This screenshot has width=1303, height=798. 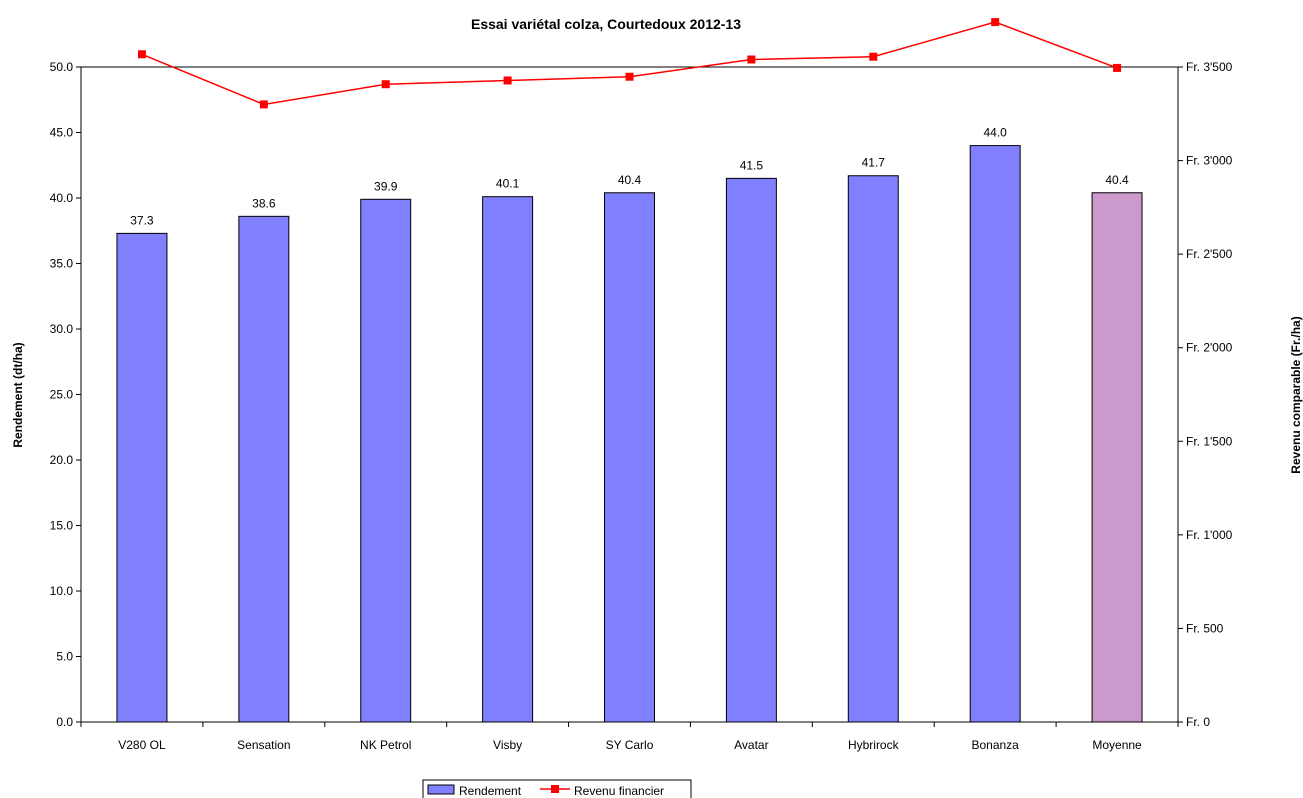 I want to click on y2-tick-label: Fr. 1'000, so click(x=1209, y=535).